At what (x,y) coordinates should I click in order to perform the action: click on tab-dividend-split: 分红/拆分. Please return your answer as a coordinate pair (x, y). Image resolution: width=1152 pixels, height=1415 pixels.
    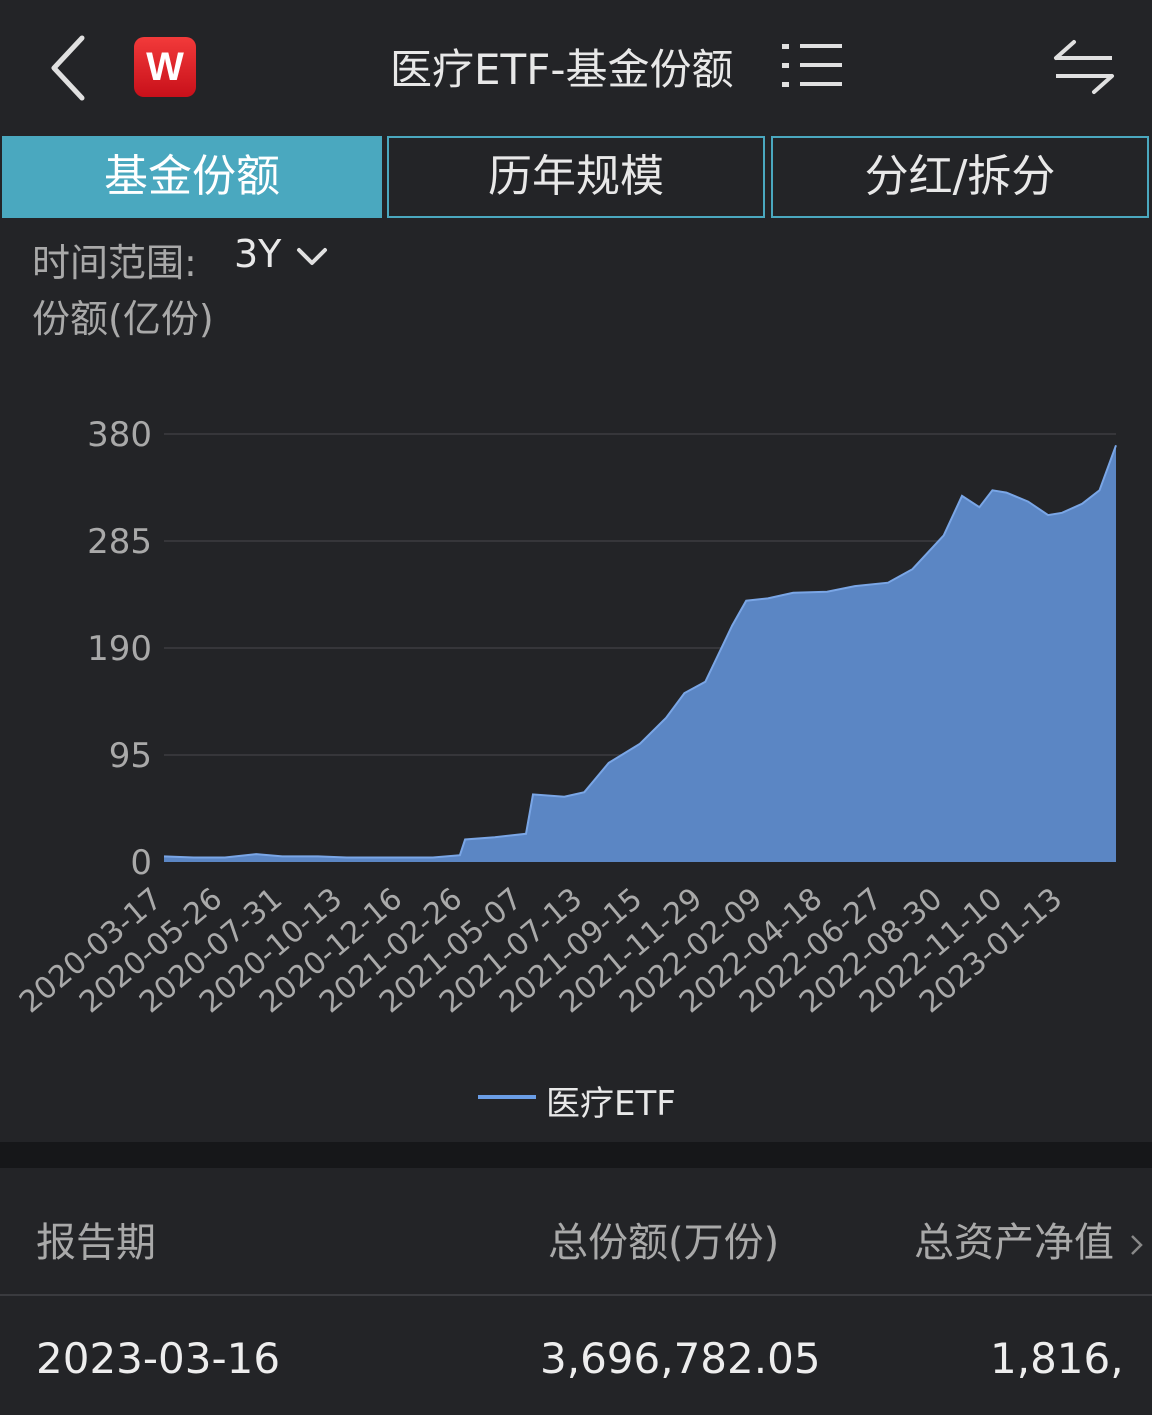
    Looking at the image, I should click on (960, 177).